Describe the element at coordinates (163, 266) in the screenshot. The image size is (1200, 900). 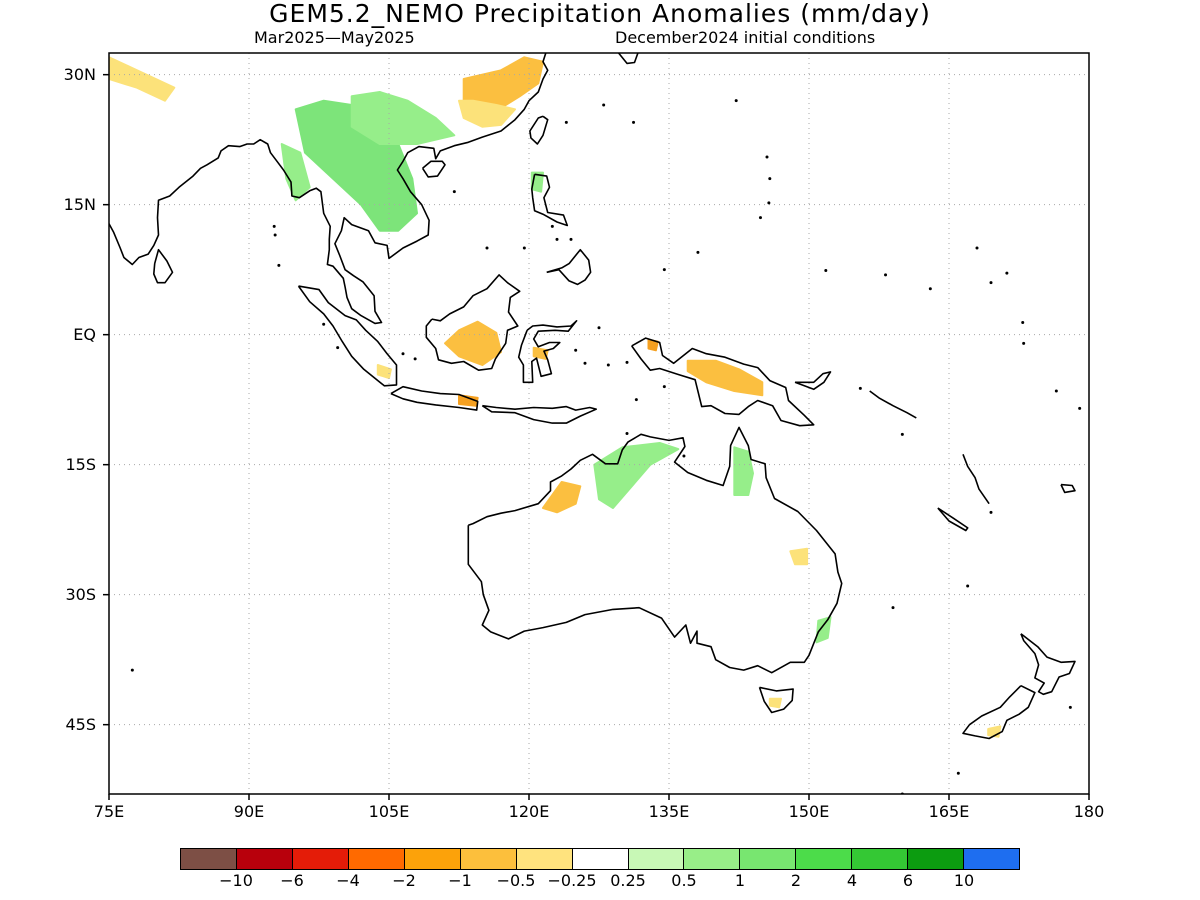
I see `coastline-sri-lanka` at that location.